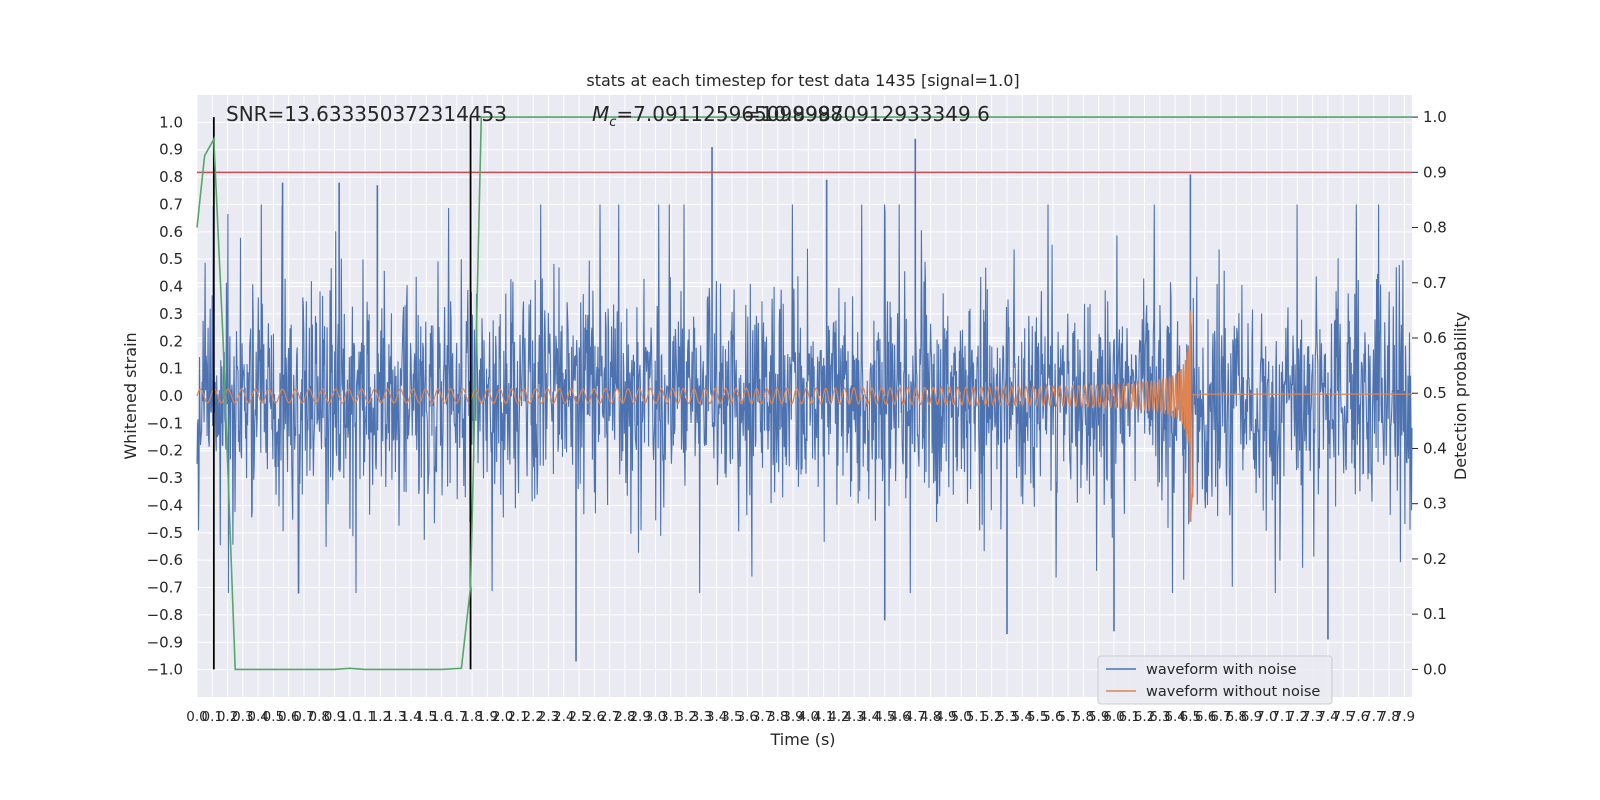 This screenshot has width=1600, height=800. What do you see at coordinates (171, 177) in the screenshot?
I see `y-tick-18: 0.8` at bounding box center [171, 177].